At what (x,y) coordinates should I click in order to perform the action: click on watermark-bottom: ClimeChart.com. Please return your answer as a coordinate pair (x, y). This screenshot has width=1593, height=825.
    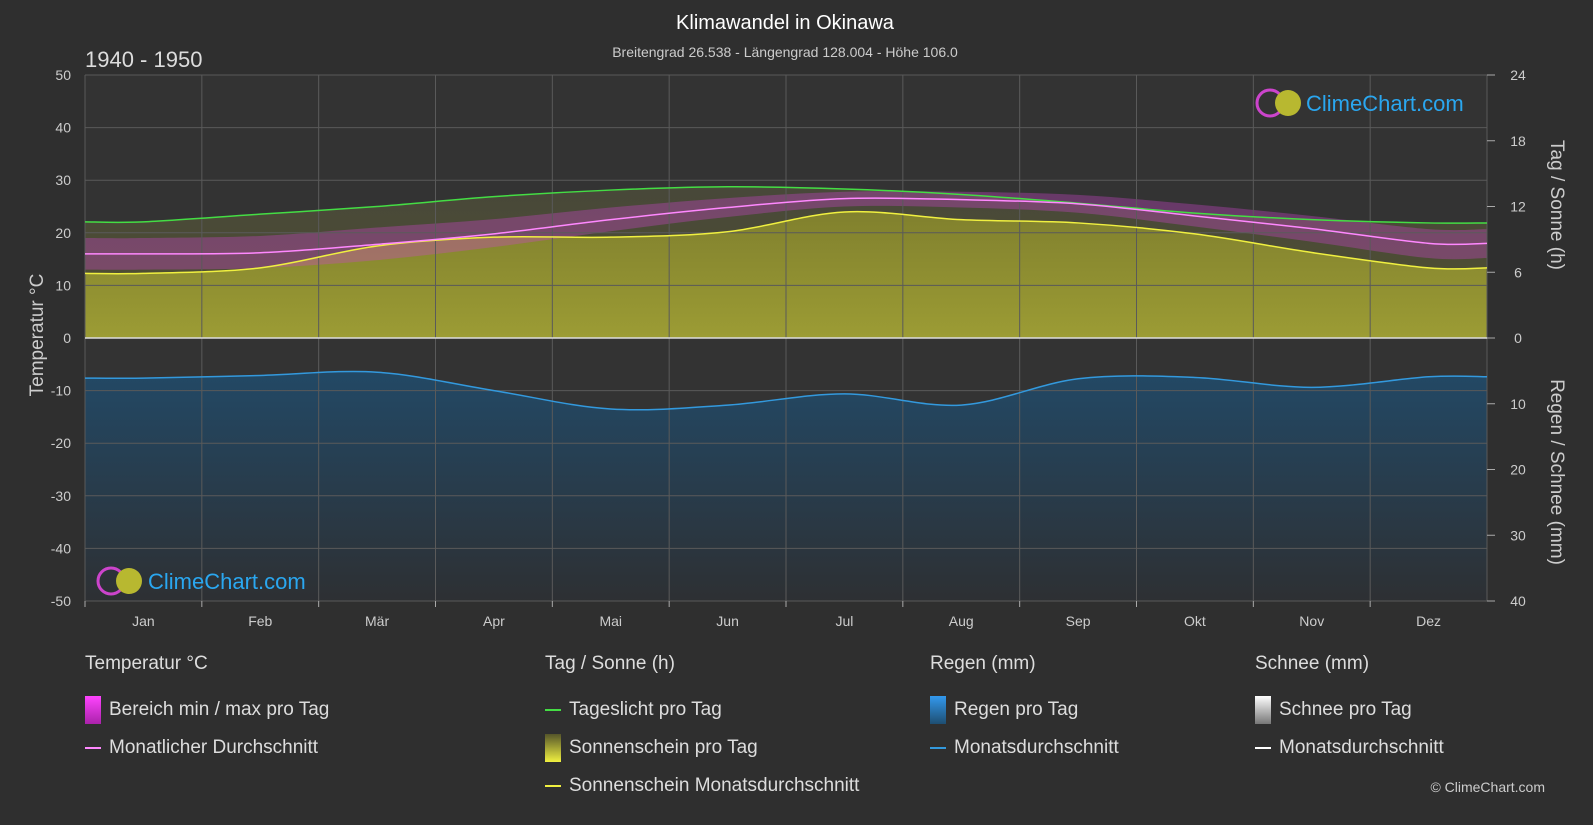
    Looking at the image, I should click on (201, 581).